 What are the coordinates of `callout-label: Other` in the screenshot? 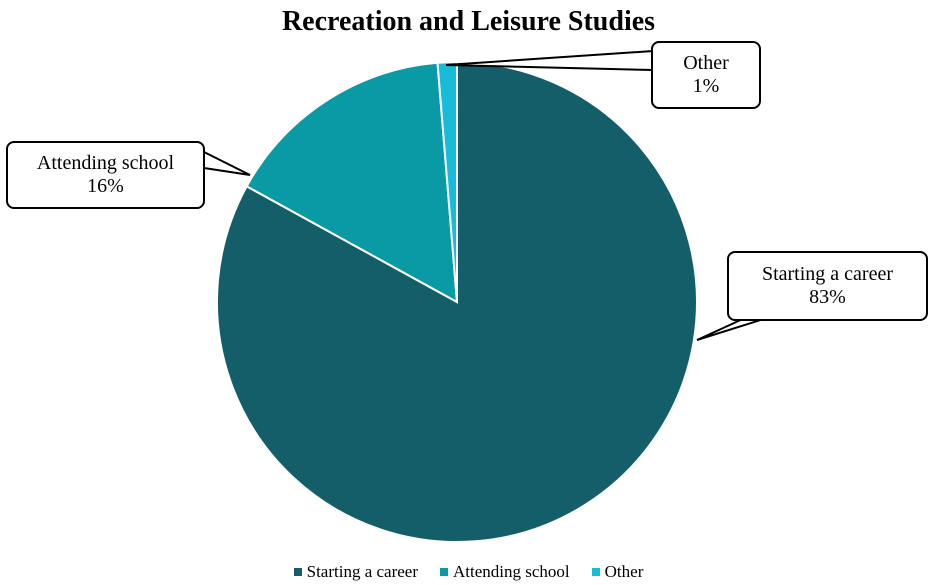 It's located at (706, 63).